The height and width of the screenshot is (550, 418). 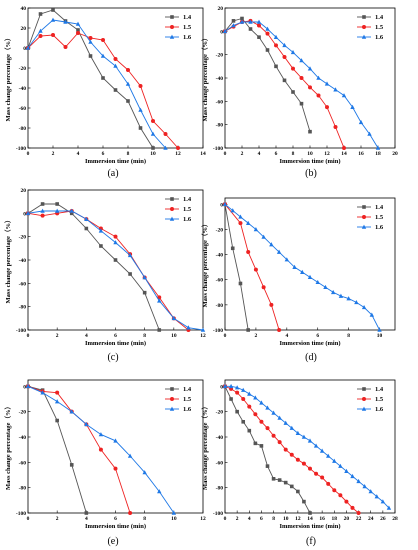 What do you see at coordinates (220, 79) in the screenshot?
I see `y-tick-label: -40` at bounding box center [220, 79].